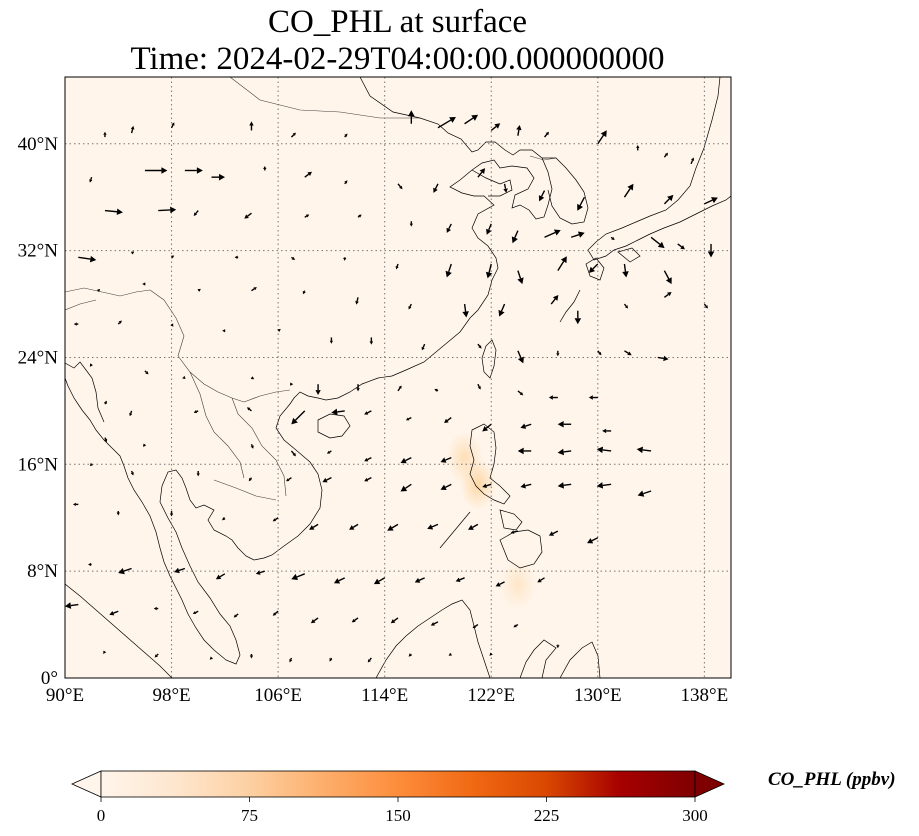  Describe the element at coordinates (398, 815) in the screenshot. I see `colorbar-tick-label: 150` at that location.